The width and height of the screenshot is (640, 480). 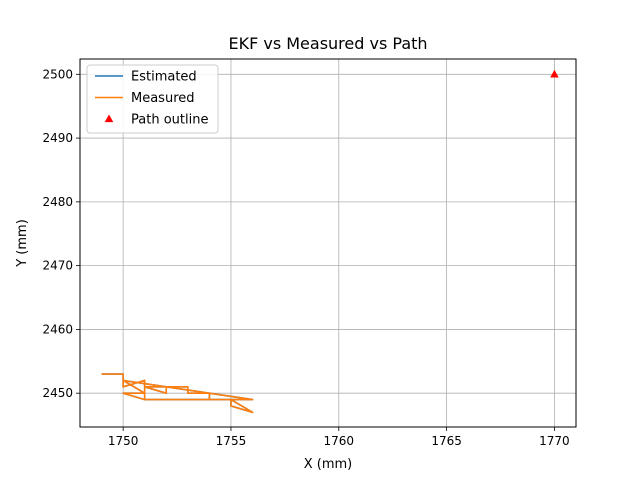 I want to click on x-tick-label: 1760, so click(x=339, y=441).